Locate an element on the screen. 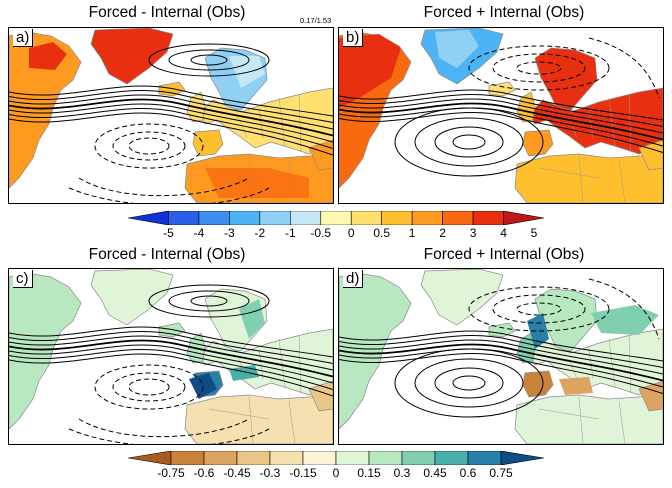  panel-a-annotation: 0.17/1.53 is located at coordinates (316, 20).